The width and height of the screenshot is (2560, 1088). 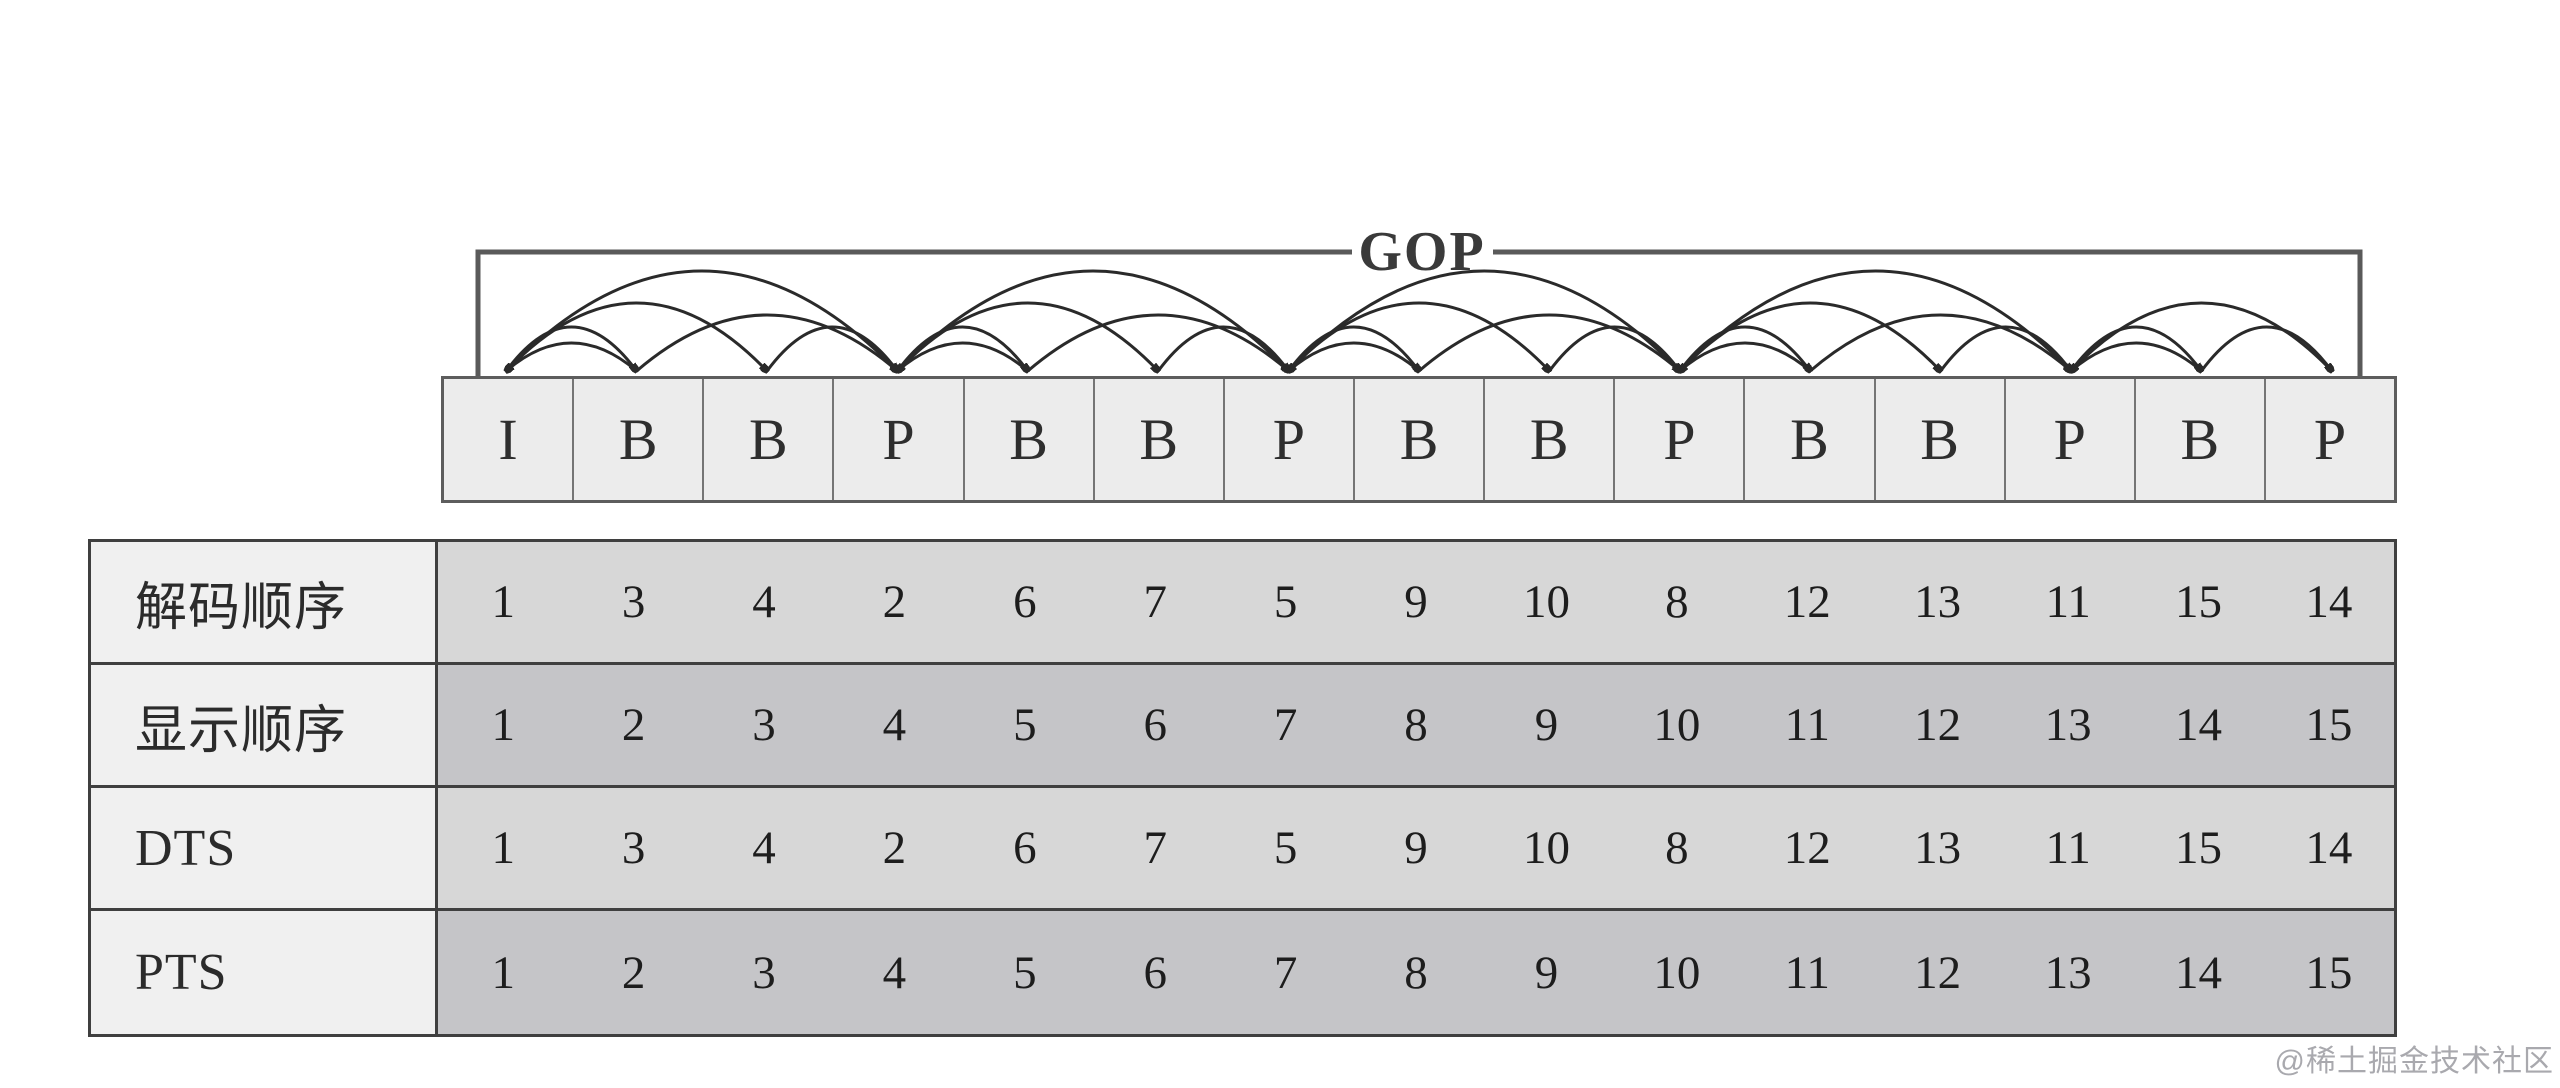 What do you see at coordinates (264, 972) in the screenshot?
I see `row-label: PTS` at bounding box center [264, 972].